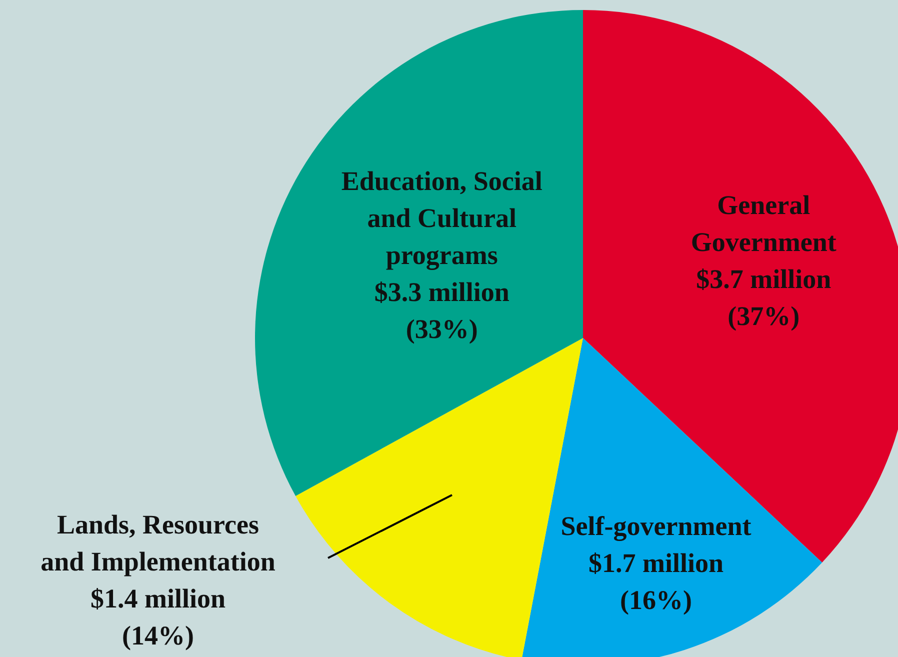 Image resolution: width=898 pixels, height=657 pixels. What do you see at coordinates (764, 297) in the screenshot?
I see `data-label: $3.7 million (37%)` at bounding box center [764, 297].